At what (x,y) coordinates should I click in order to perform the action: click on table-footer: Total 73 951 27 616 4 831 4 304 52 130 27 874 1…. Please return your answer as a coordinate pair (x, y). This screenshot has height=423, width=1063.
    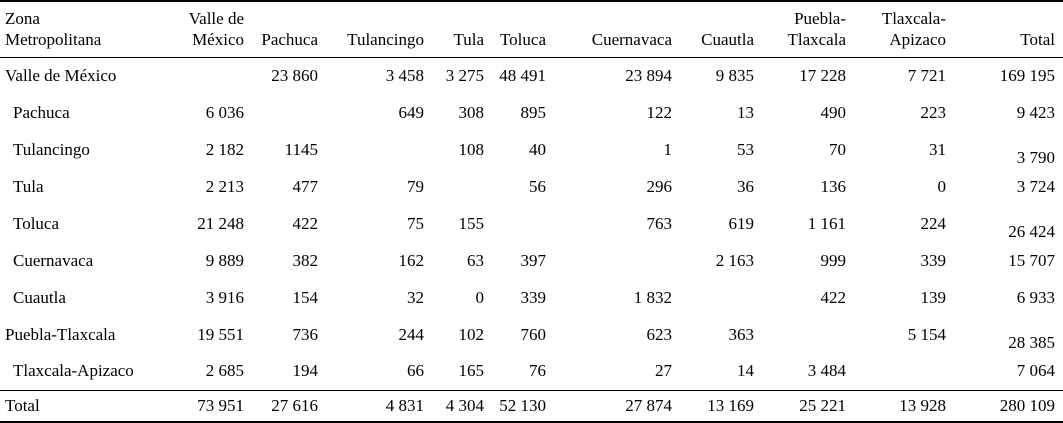
    Looking at the image, I should click on (531, 405).